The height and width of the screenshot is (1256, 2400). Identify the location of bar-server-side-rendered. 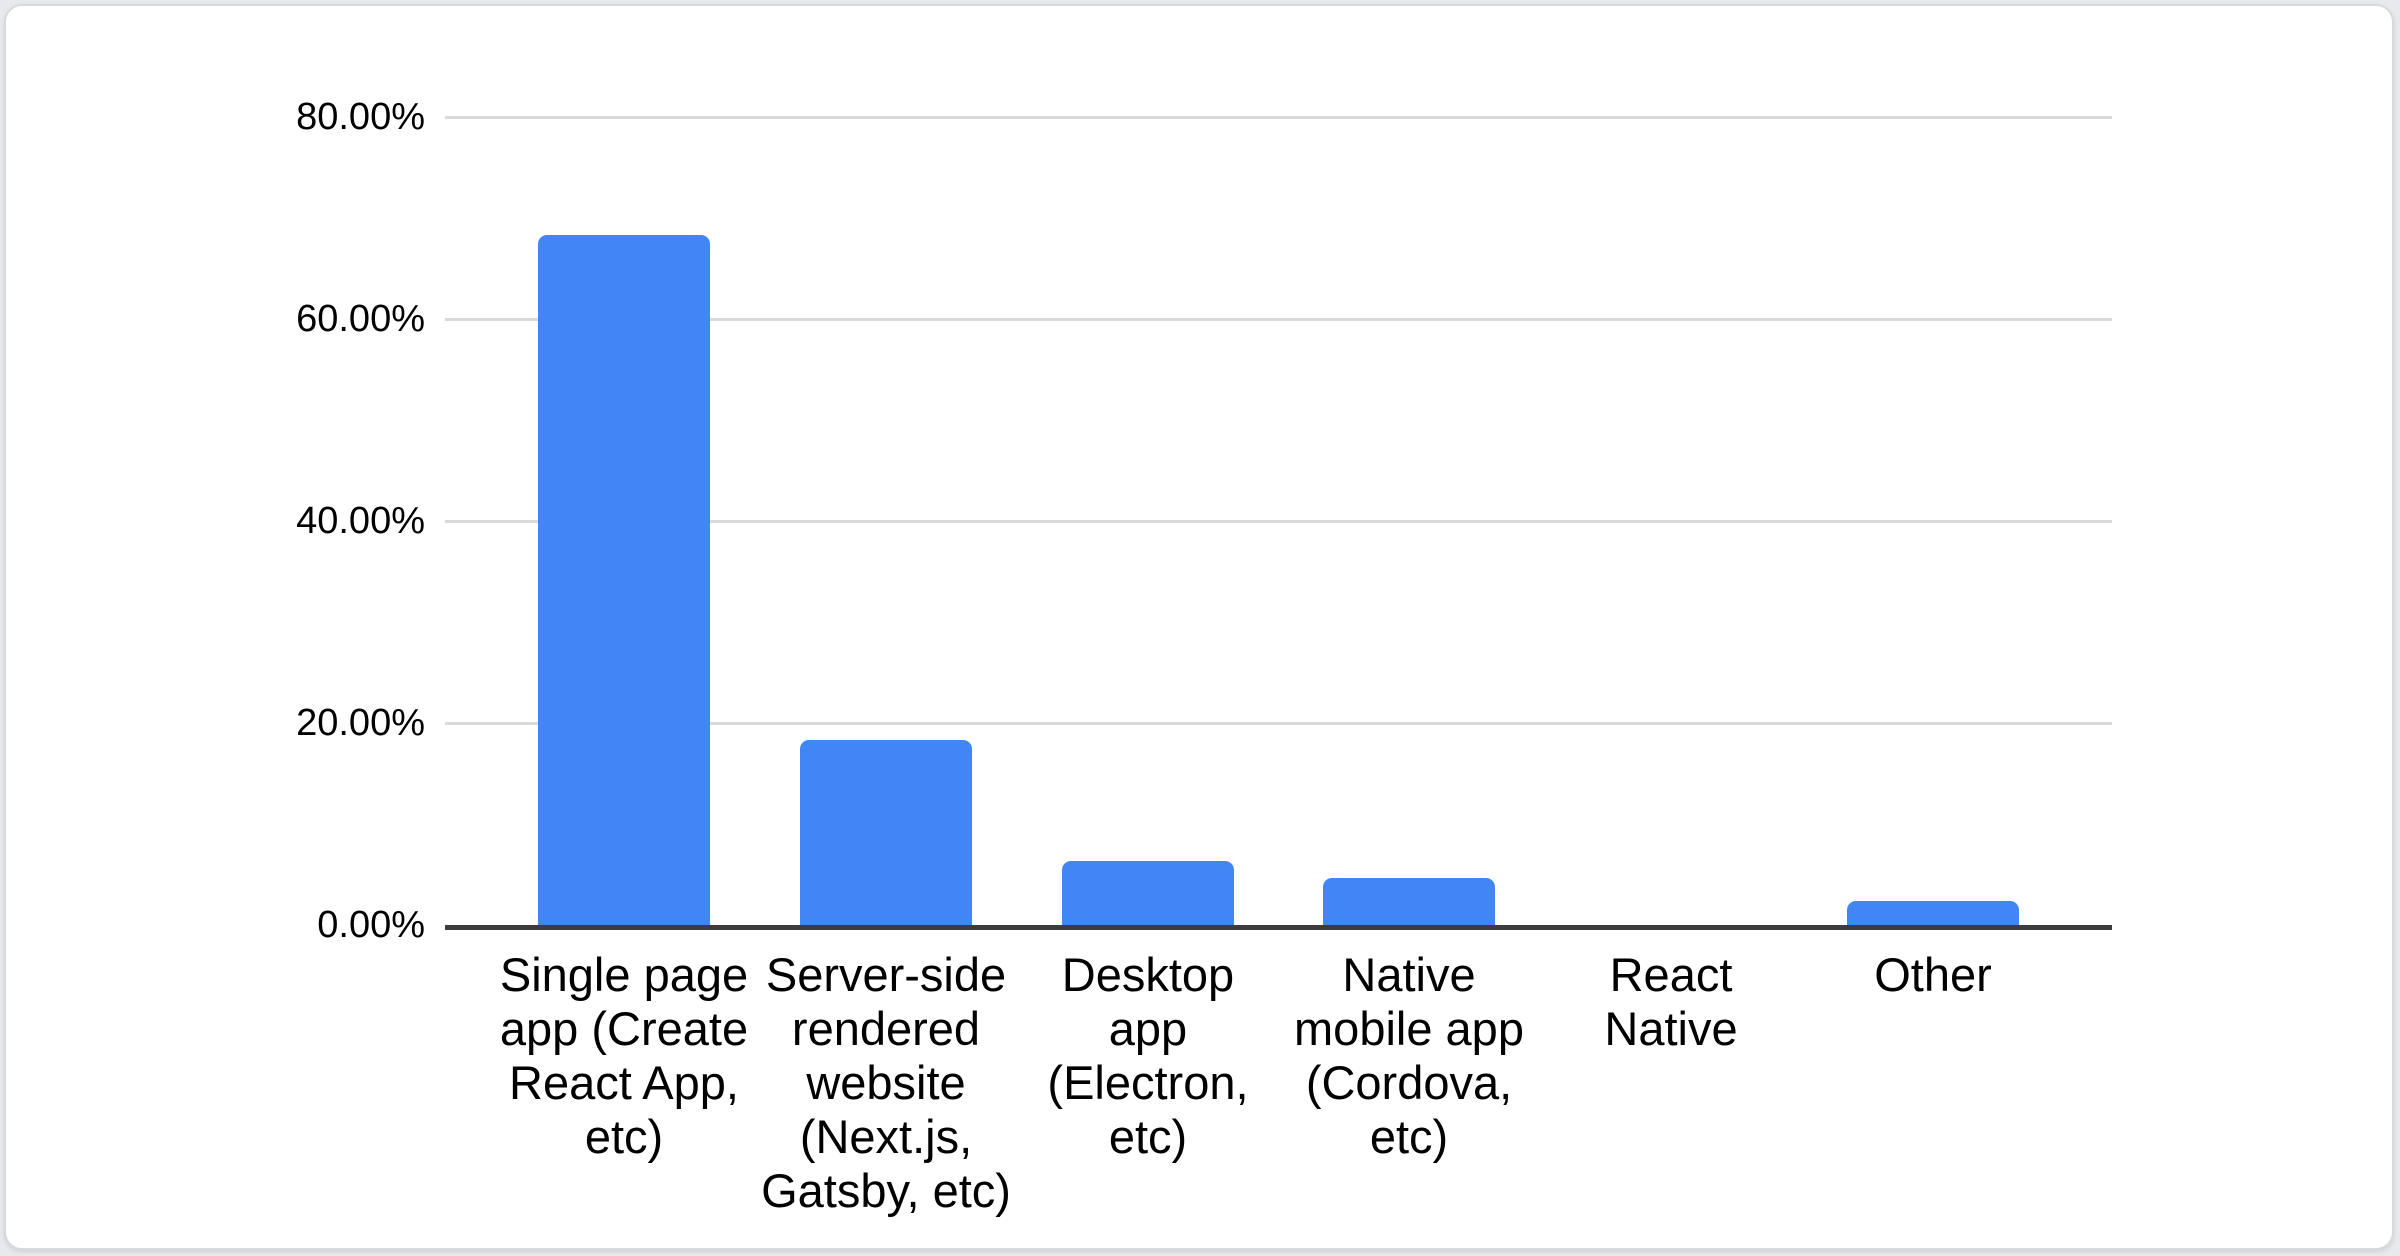
(886, 832).